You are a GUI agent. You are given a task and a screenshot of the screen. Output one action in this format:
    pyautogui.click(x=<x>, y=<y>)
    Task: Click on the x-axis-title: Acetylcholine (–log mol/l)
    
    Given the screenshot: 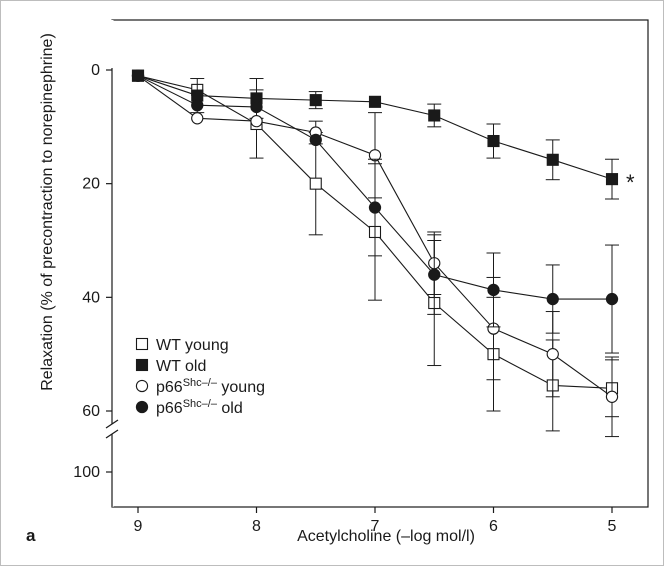 What is the action you would take?
    pyautogui.click(x=386, y=536)
    